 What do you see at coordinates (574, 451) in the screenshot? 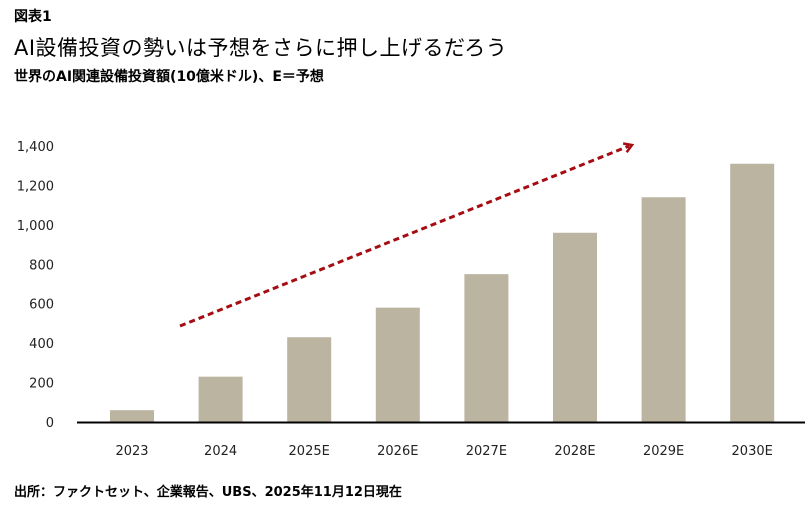
I see `x-tick-label: 2028E` at bounding box center [574, 451].